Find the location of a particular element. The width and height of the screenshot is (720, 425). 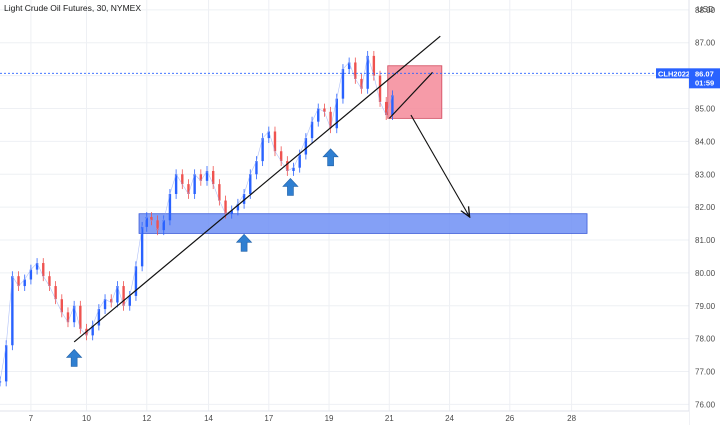

time-axis: 7 10 12 14 17 19 21 24 26 28 is located at coordinates (344, 417).